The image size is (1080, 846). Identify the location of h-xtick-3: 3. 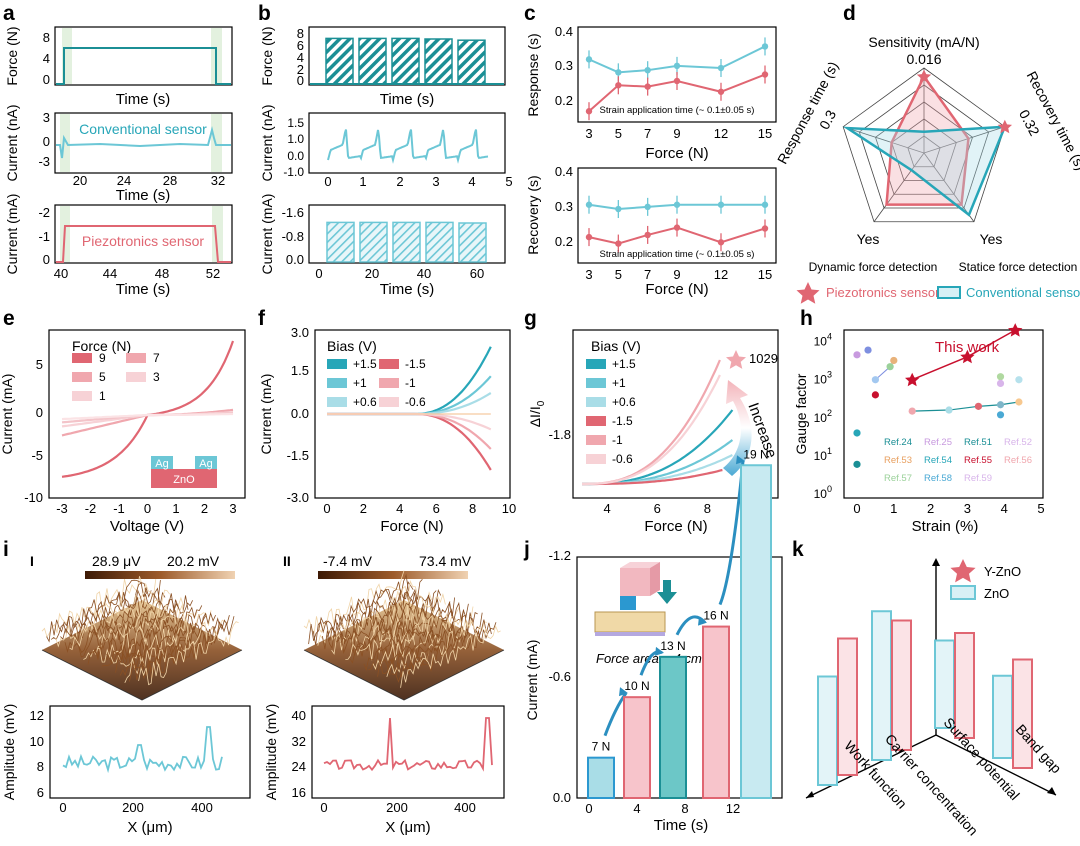
(967, 508).